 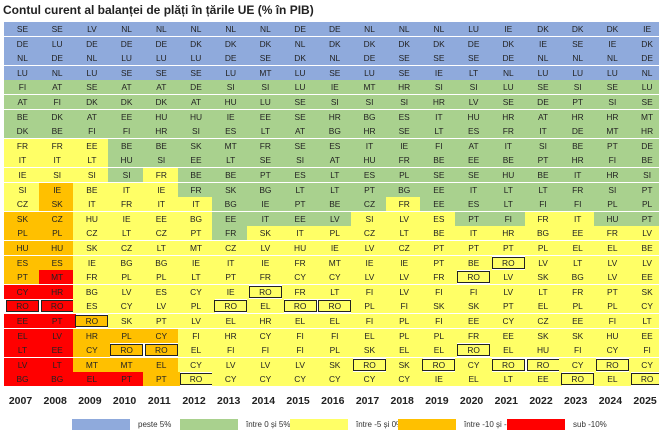 What do you see at coordinates (127, 233) in the screenshot?
I see `cell-2010-lt: LT` at bounding box center [127, 233].